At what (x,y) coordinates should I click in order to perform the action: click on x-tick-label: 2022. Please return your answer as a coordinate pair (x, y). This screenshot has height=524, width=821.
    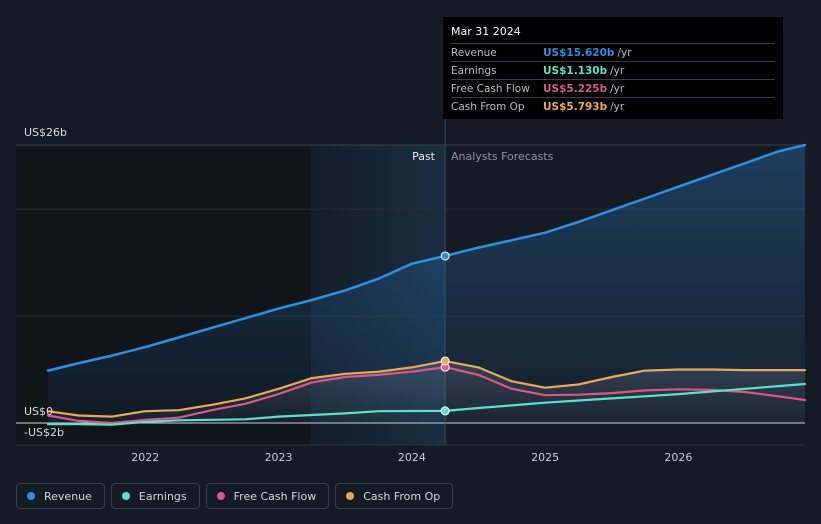
    Looking at the image, I should click on (145, 457).